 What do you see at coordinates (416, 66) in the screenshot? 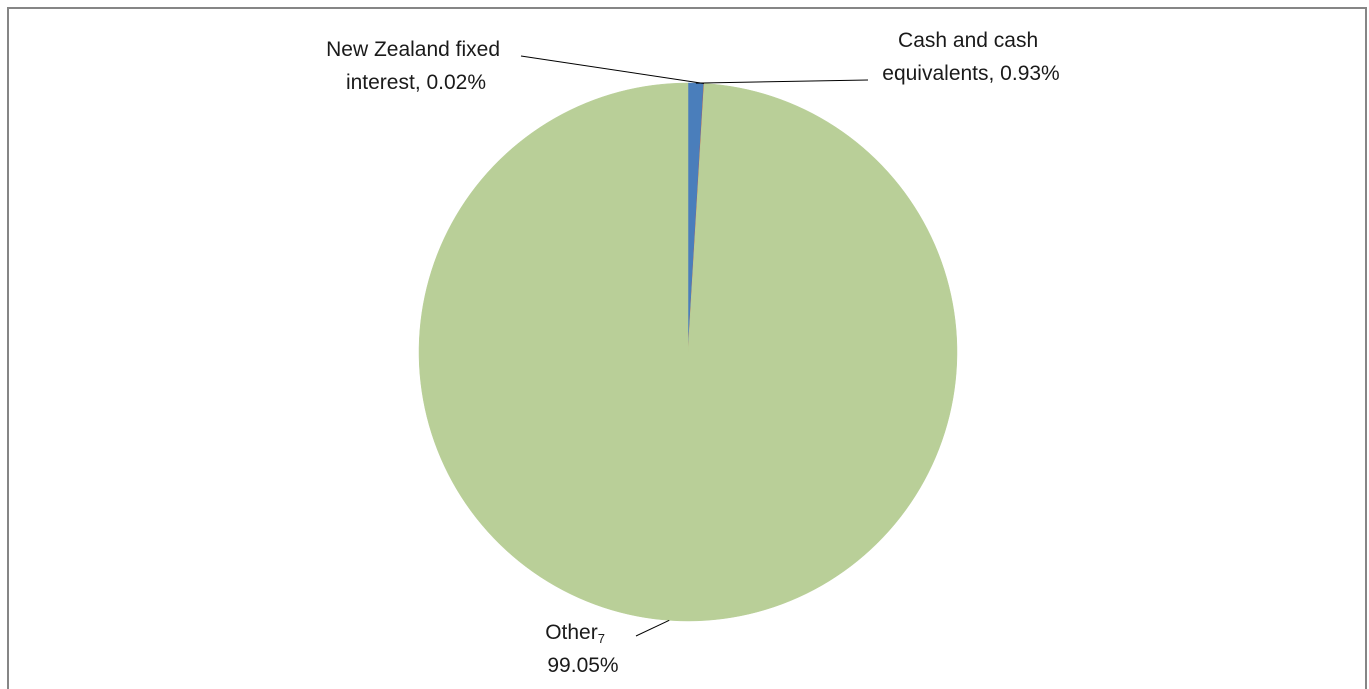
I see `slice-label-nz-fixed-interest: New Zealand fixed interest, 0.02%` at bounding box center [416, 66].